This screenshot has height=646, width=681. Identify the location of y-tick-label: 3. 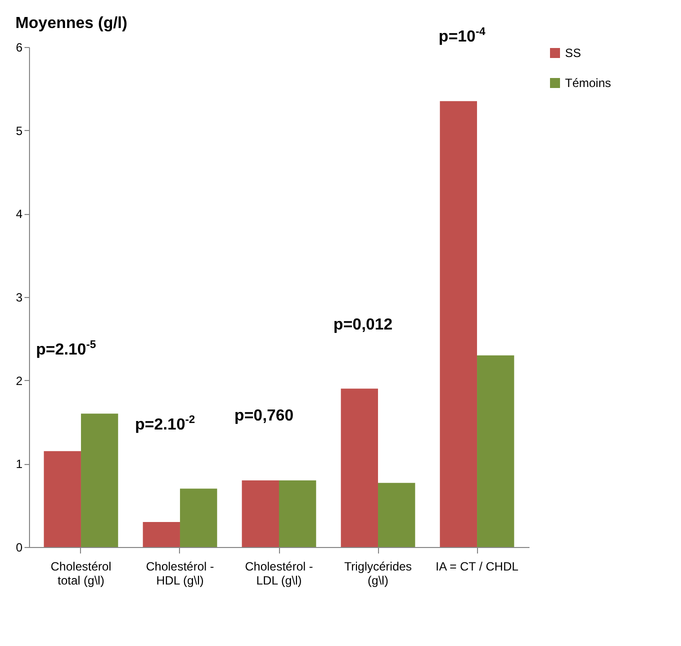
(19, 297).